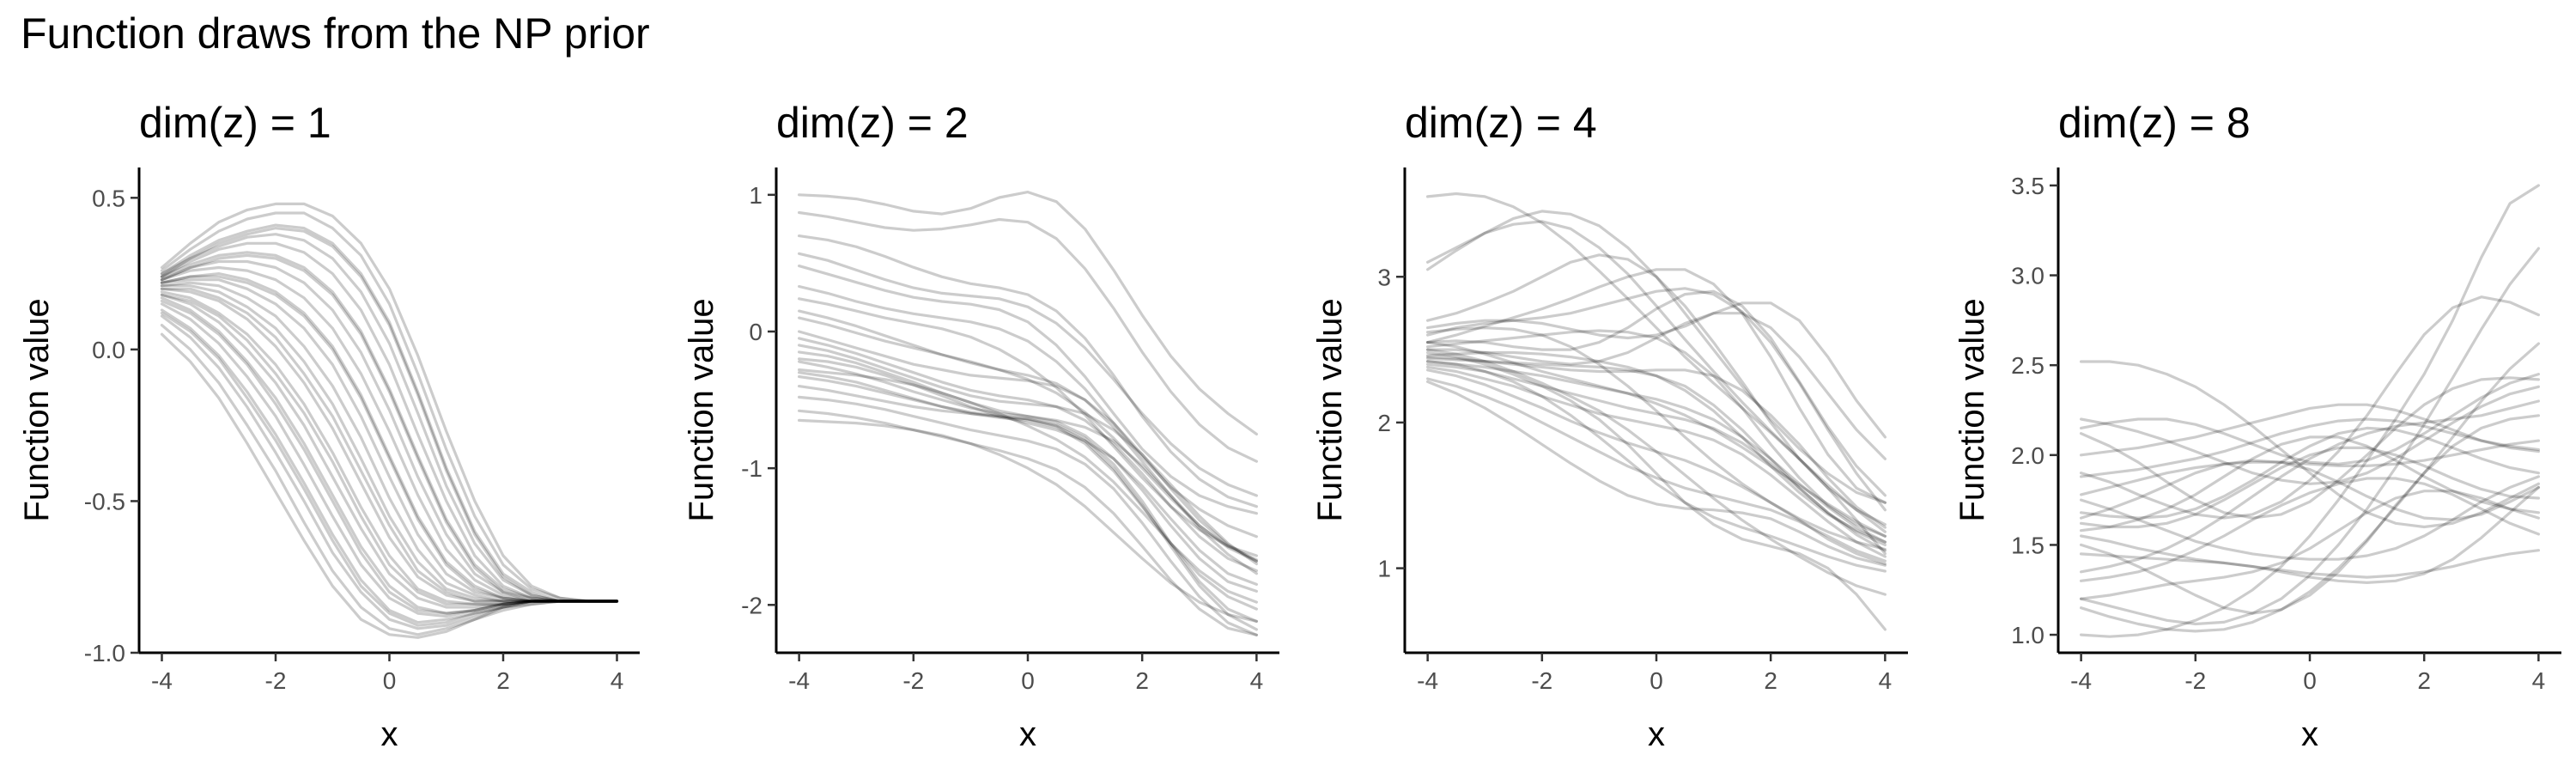 Image resolution: width=2576 pixels, height=773 pixels. Describe the element at coordinates (751, 605) in the screenshot. I see `y-tick-label: -2` at that location.